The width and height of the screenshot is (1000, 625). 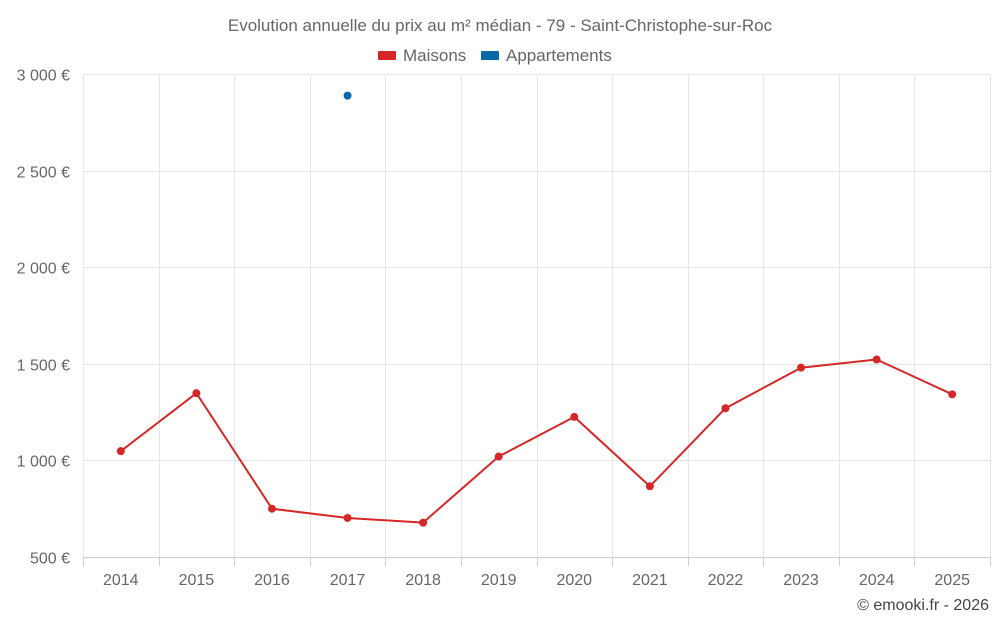 What do you see at coordinates (434, 55) in the screenshot?
I see `legend-label-maisons: Maisons` at bounding box center [434, 55].